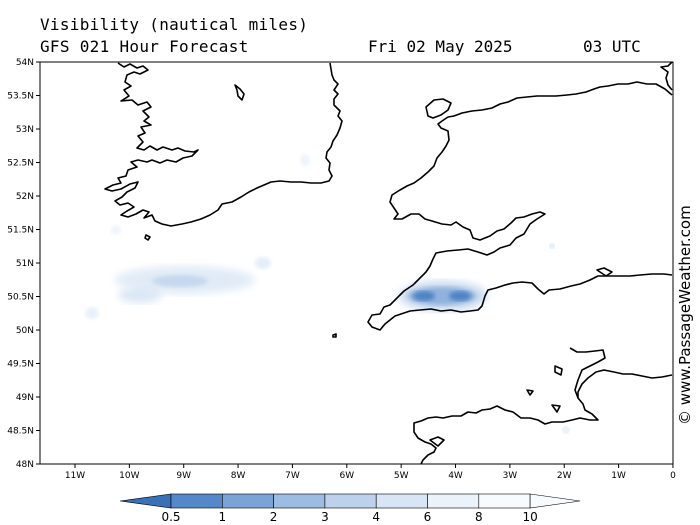  Describe the element at coordinates (376, 517) in the screenshot. I see `colorbar-label: 4` at that location.